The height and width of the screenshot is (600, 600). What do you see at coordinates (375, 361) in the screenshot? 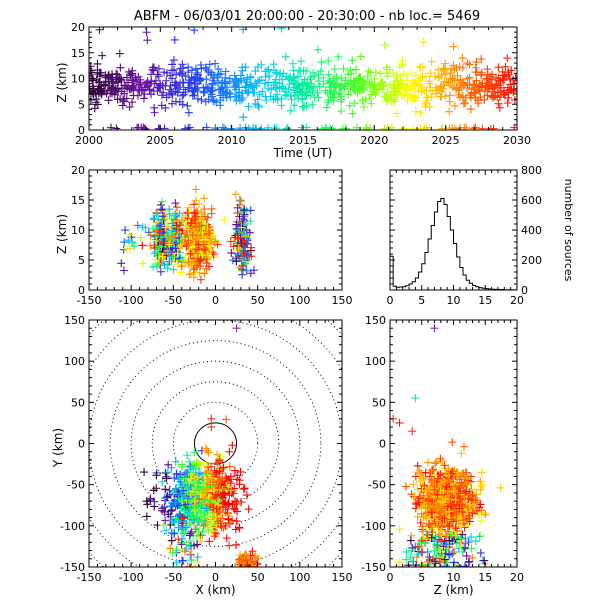
I see `height-y-ytick-label: 100` at bounding box center [375, 361].